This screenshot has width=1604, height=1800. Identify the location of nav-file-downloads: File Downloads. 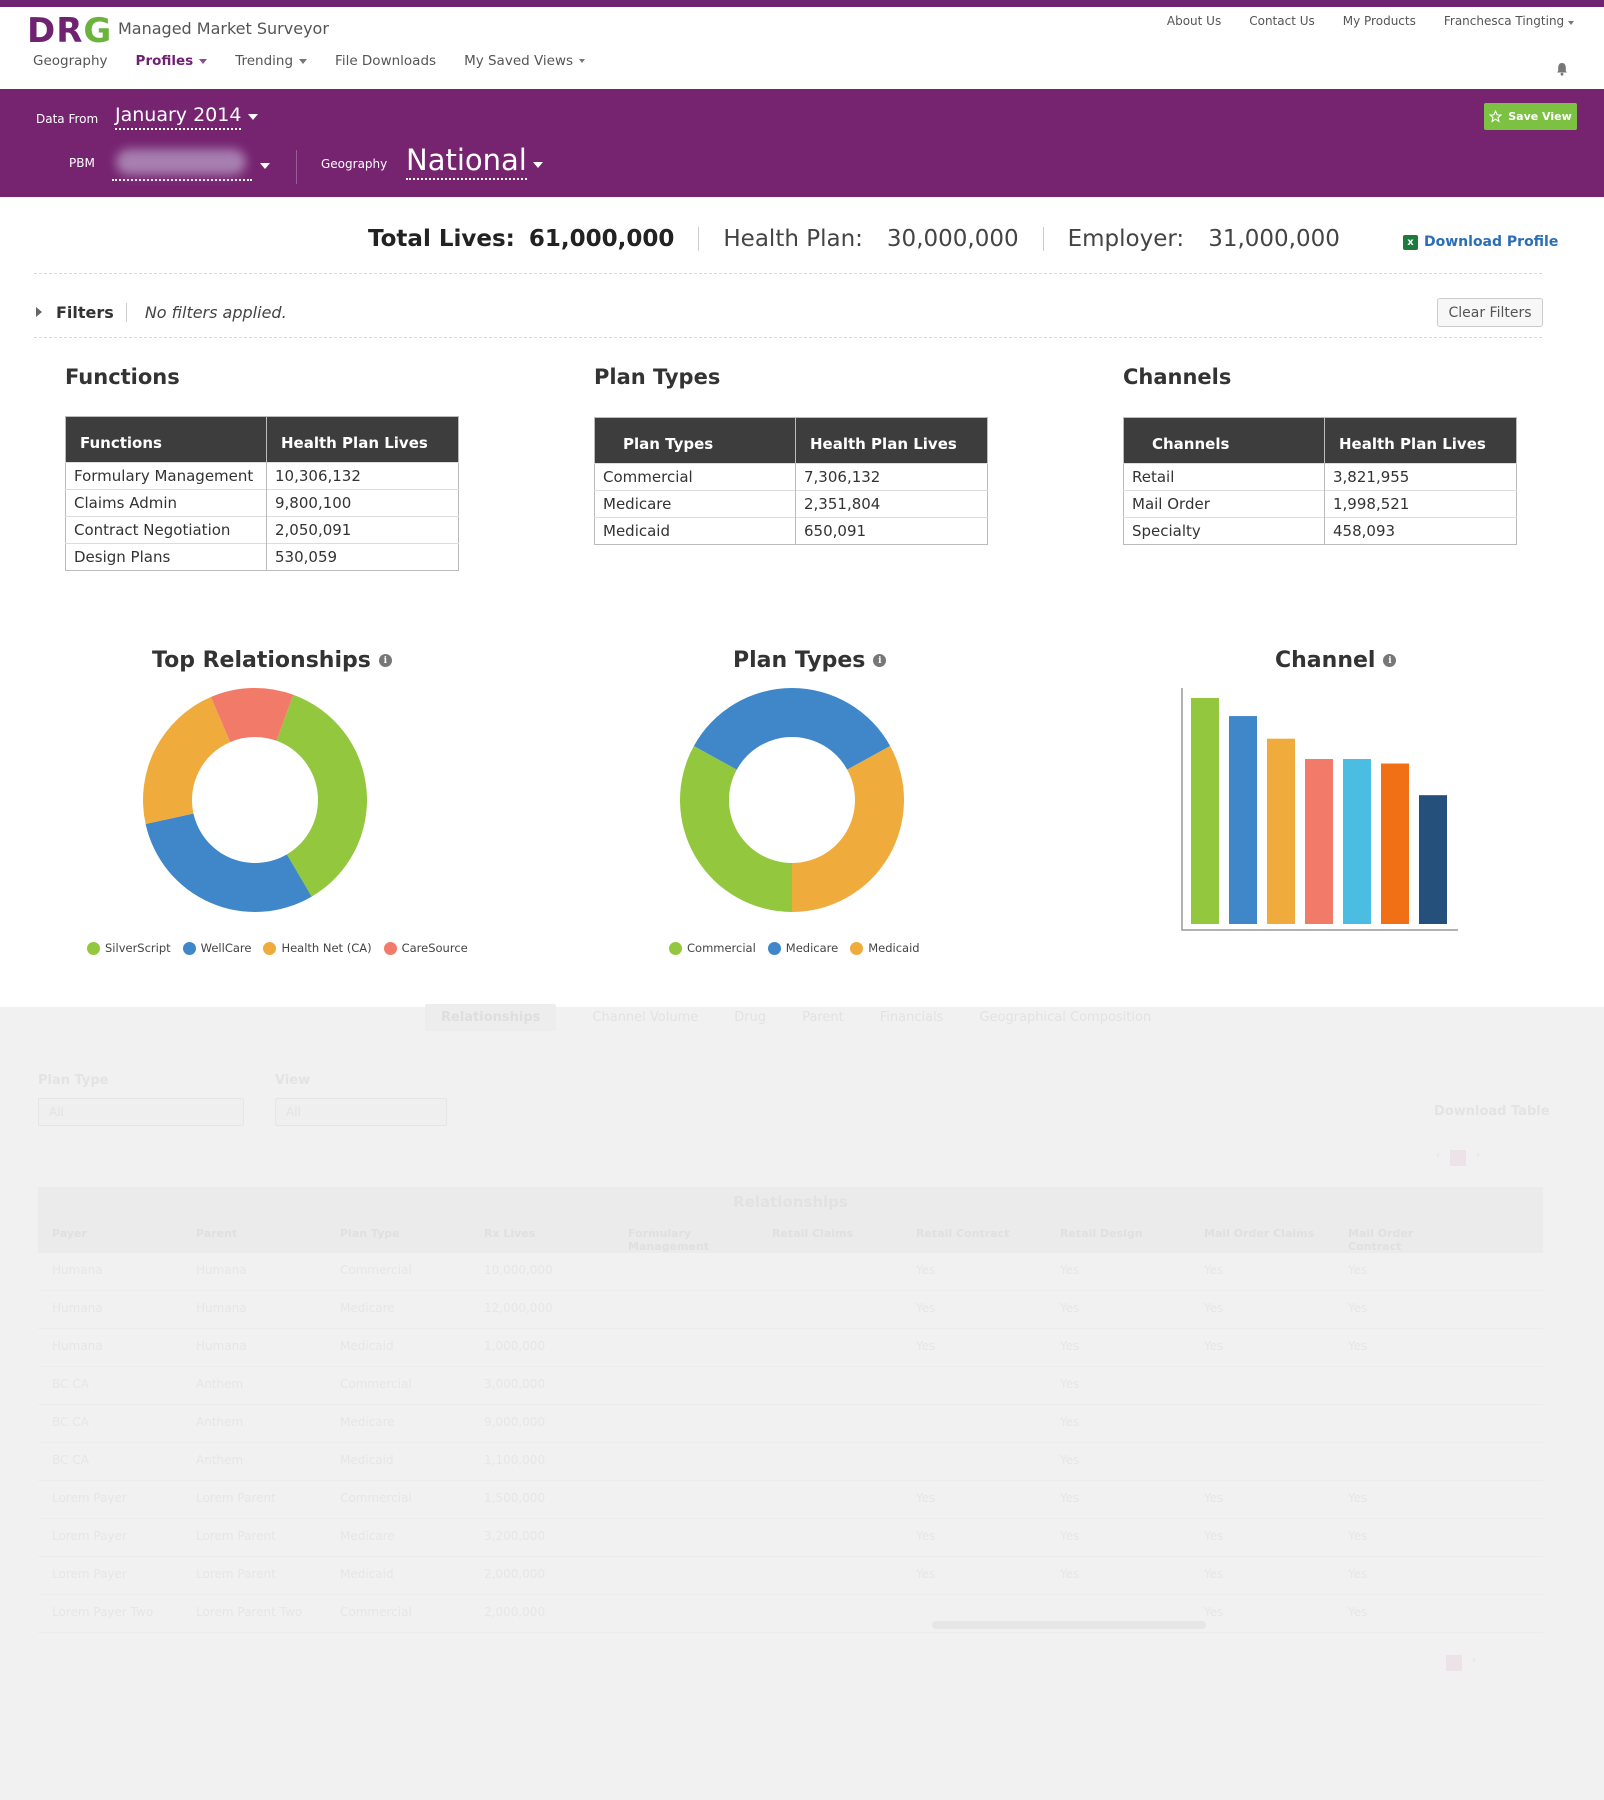
(385, 61).